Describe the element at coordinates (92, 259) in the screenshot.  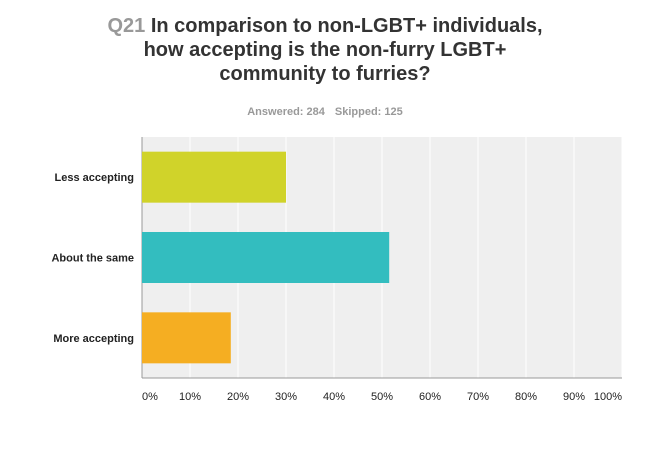
I see `category-label: About the same` at that location.